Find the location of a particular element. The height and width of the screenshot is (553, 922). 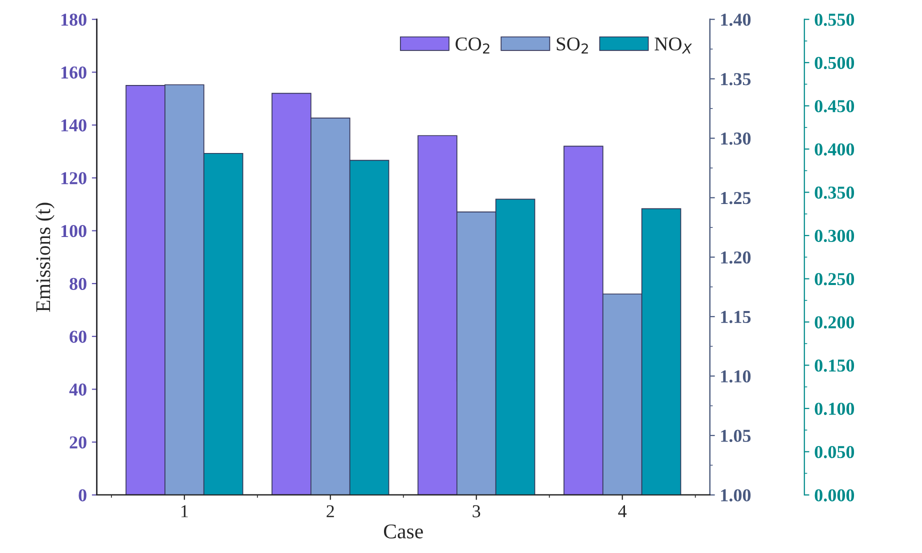

x-axis-title: Case is located at coordinates (403, 531).